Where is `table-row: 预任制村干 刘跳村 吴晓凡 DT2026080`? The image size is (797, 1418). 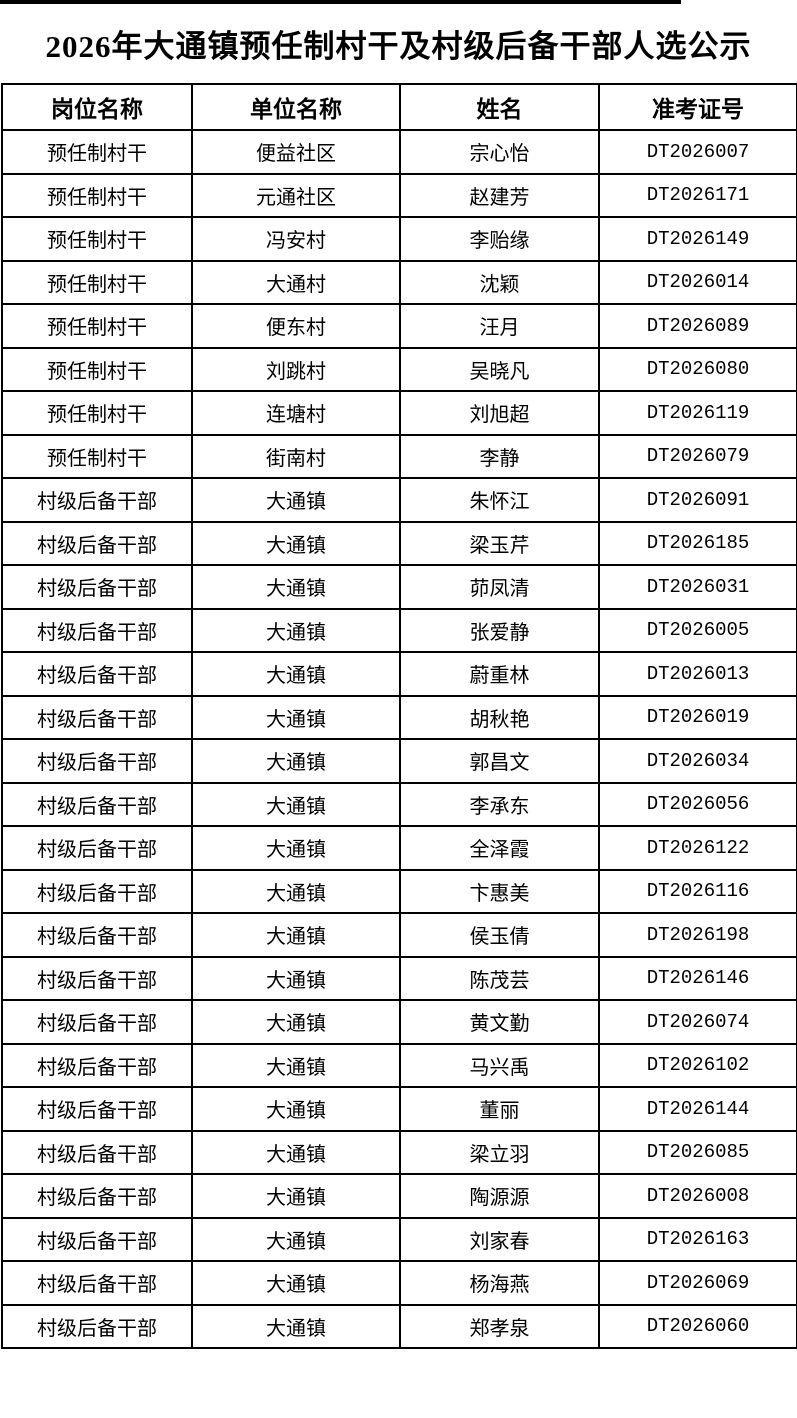 table-row: 预任制村干 刘跳村 吴晓凡 DT2026080 is located at coordinates (399, 369).